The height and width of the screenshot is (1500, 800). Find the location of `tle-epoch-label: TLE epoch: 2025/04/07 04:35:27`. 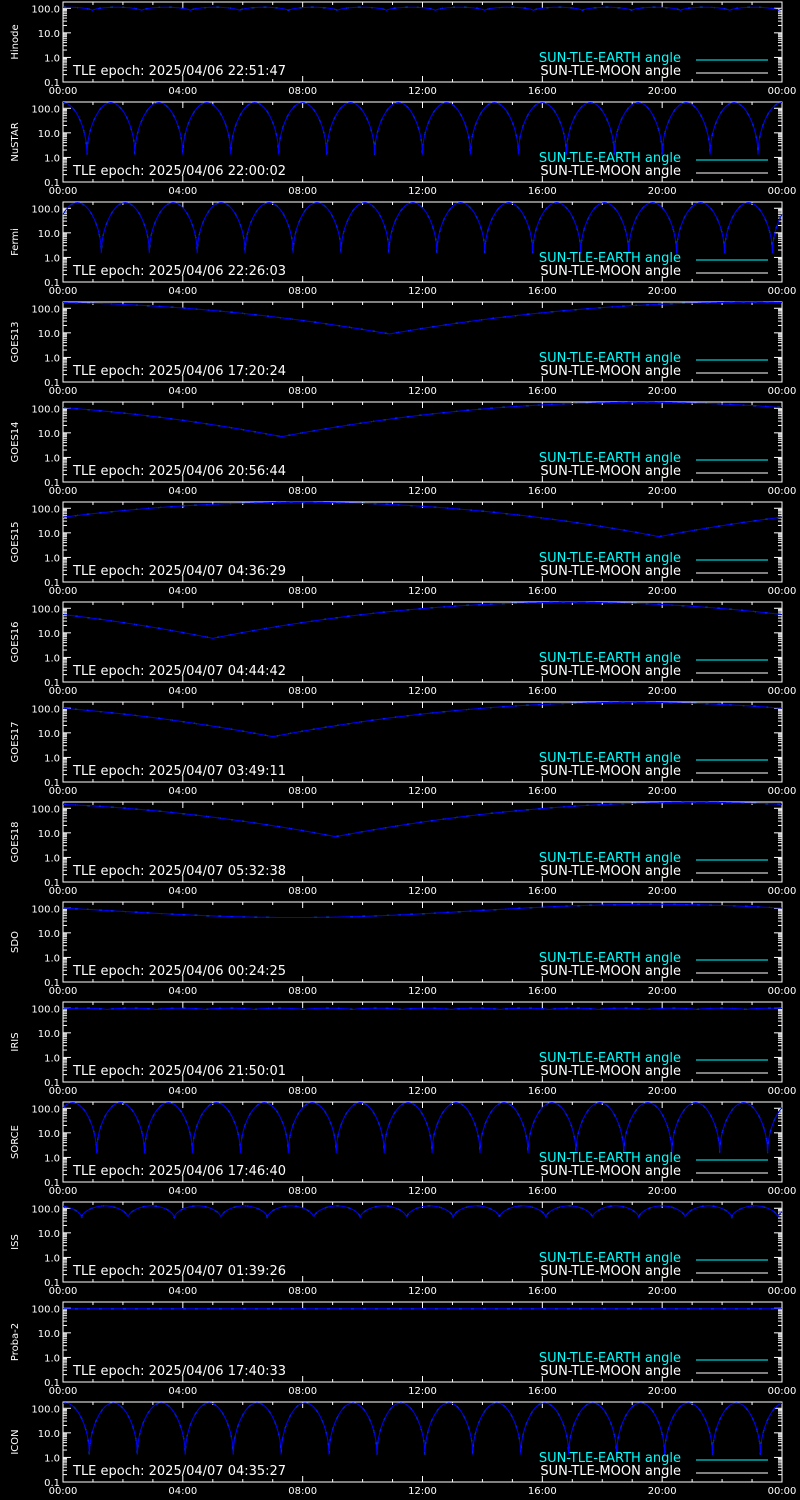

tle-epoch-label: TLE epoch: 2025/04/07 04:35:27 is located at coordinates (179, 1471).